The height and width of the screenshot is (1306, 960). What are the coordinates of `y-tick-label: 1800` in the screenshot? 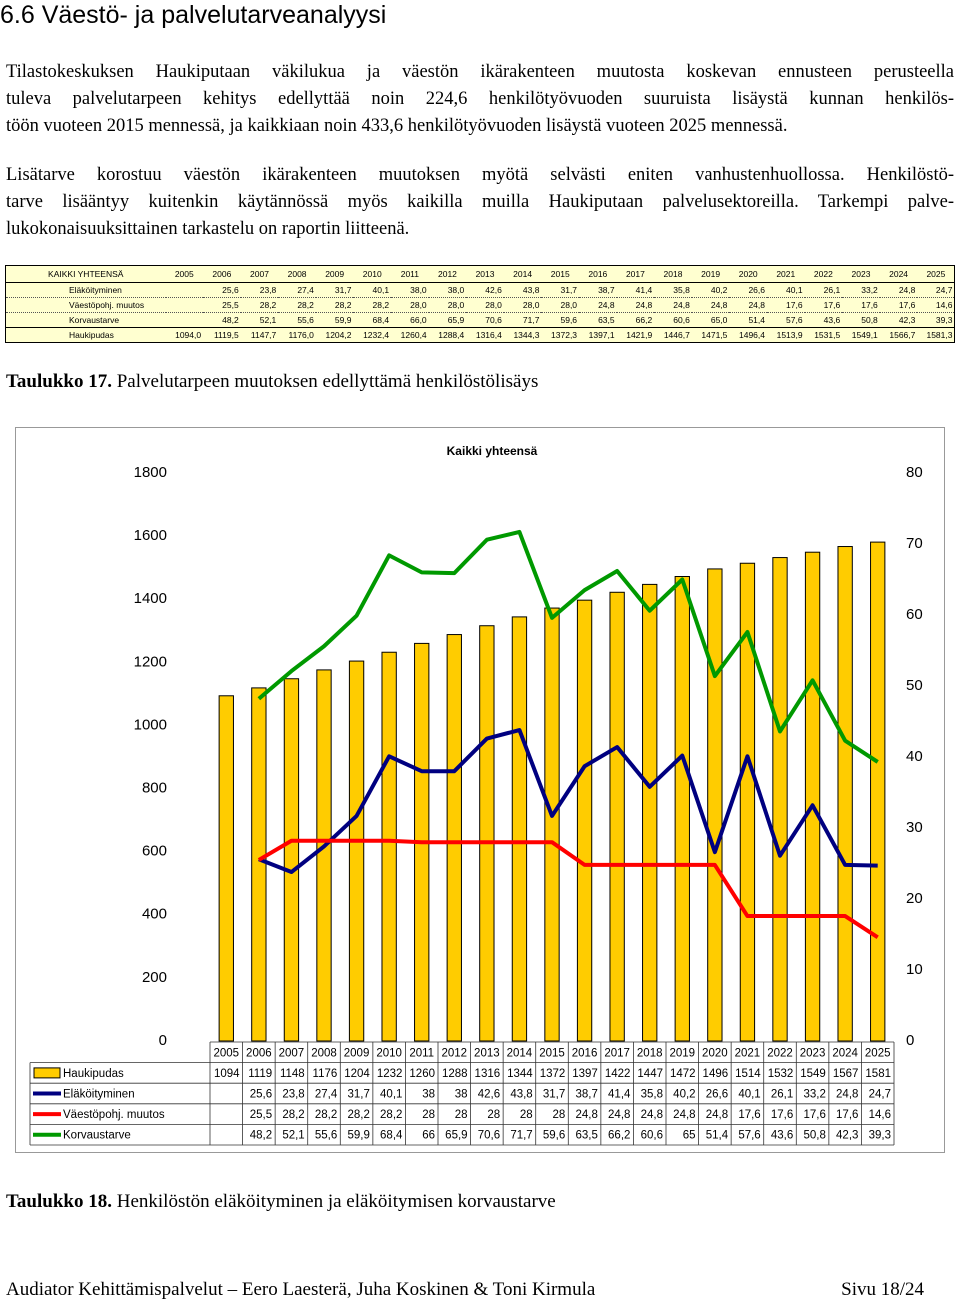 It's located at (150, 472).